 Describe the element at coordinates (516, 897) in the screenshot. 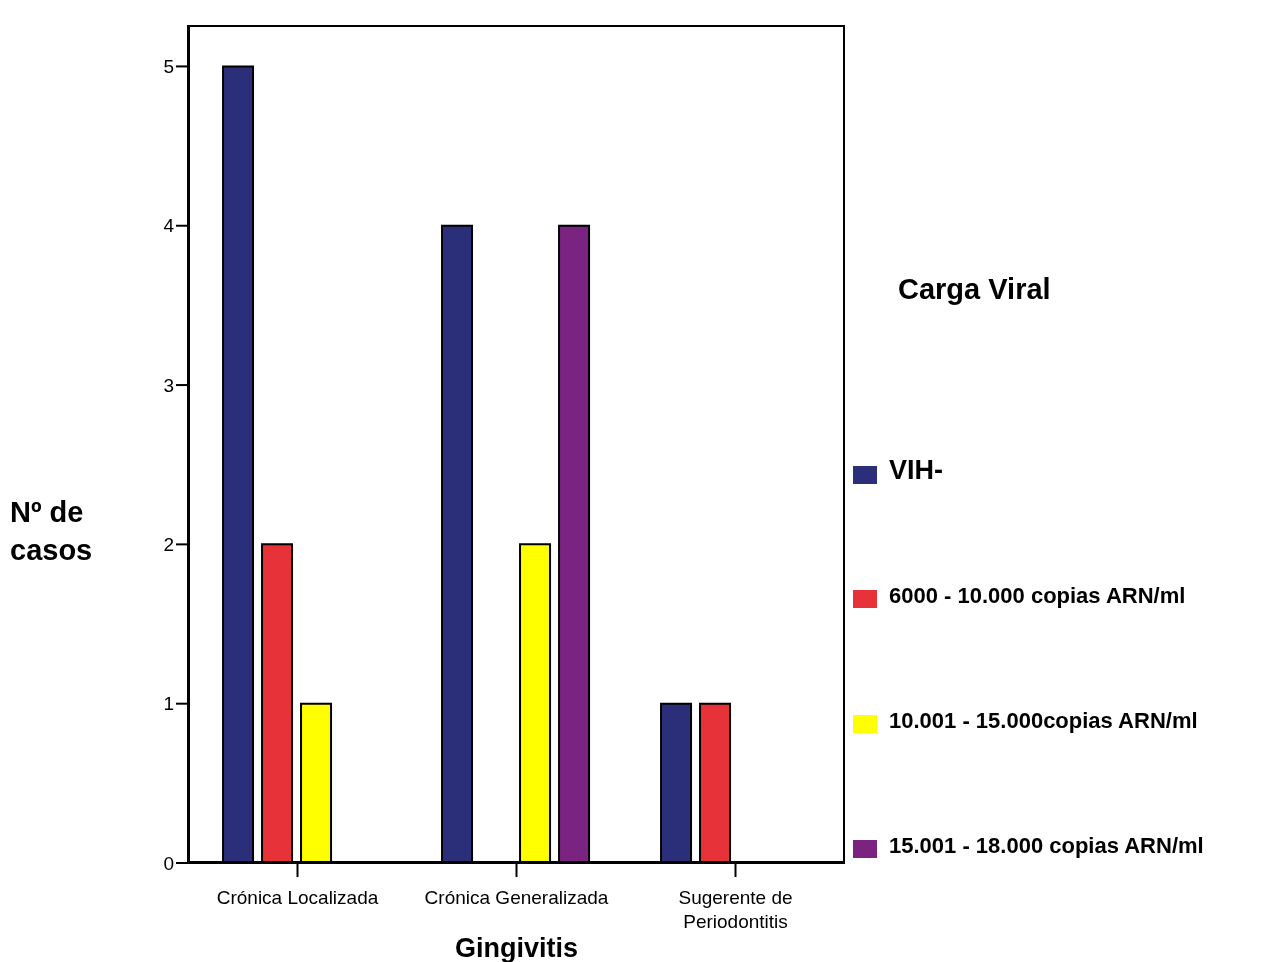

I see `x-tick-label: Crónica Generalizada` at that location.